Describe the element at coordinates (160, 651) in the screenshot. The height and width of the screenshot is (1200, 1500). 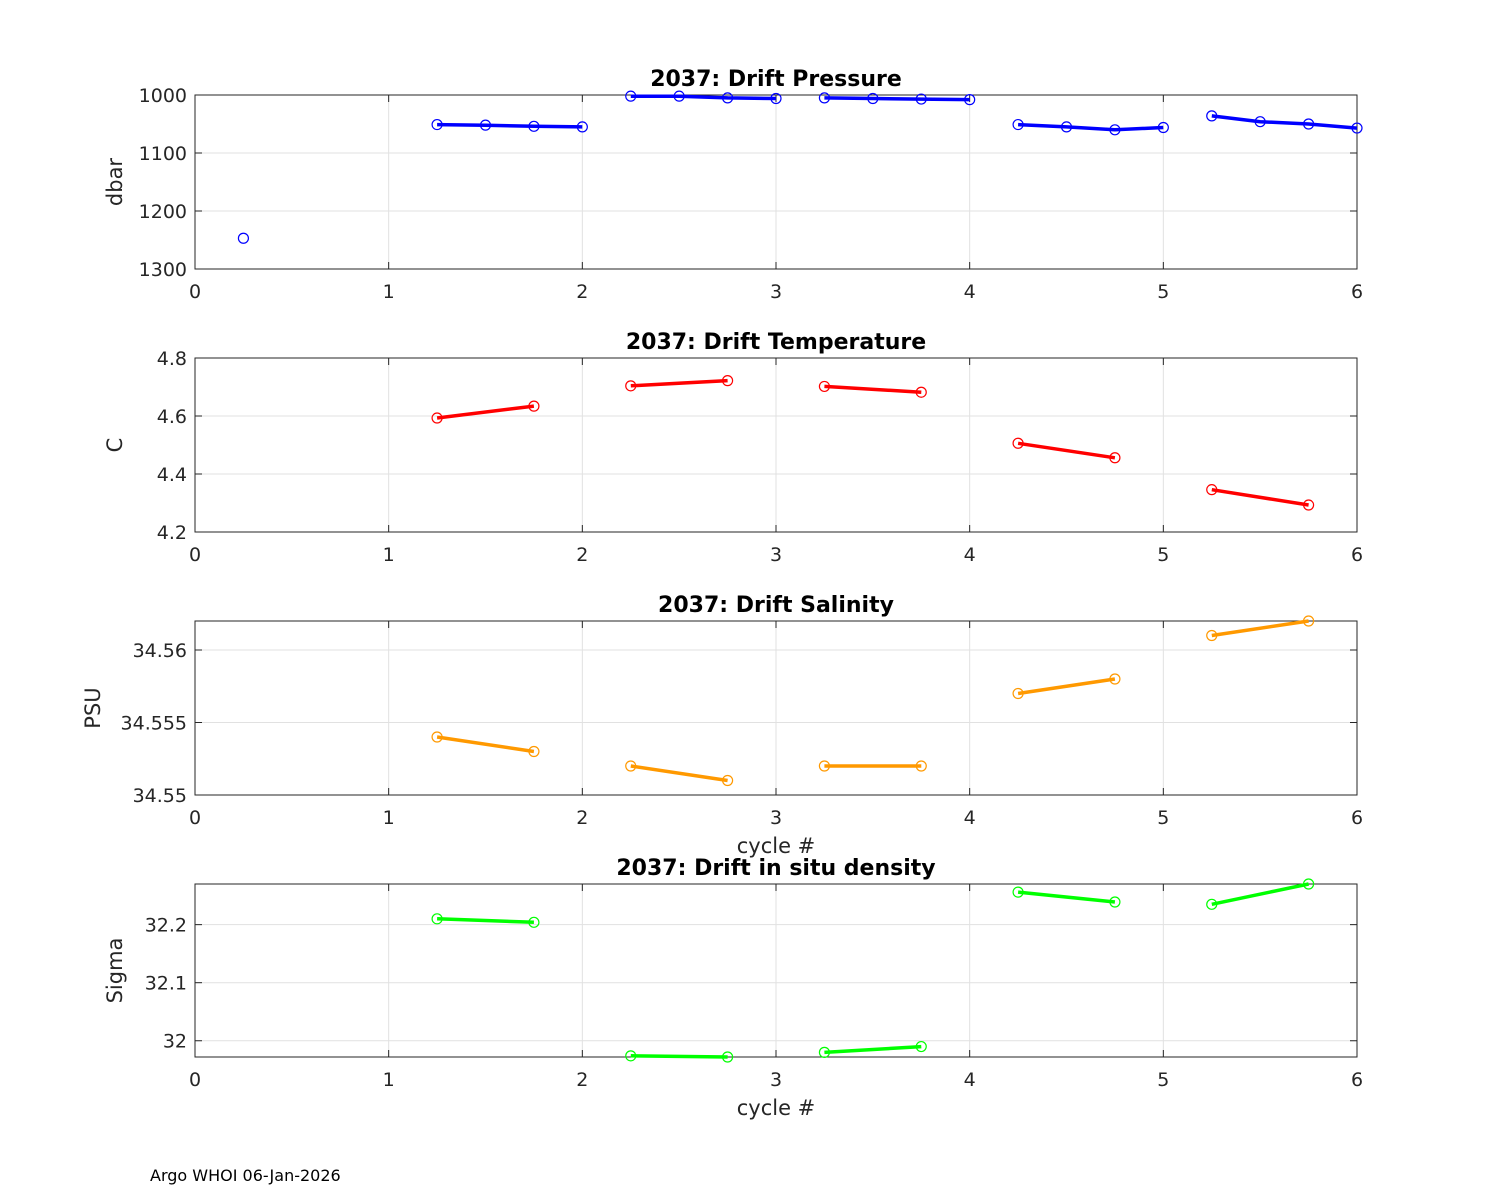
I see `y-tick-label: 34.56` at that location.